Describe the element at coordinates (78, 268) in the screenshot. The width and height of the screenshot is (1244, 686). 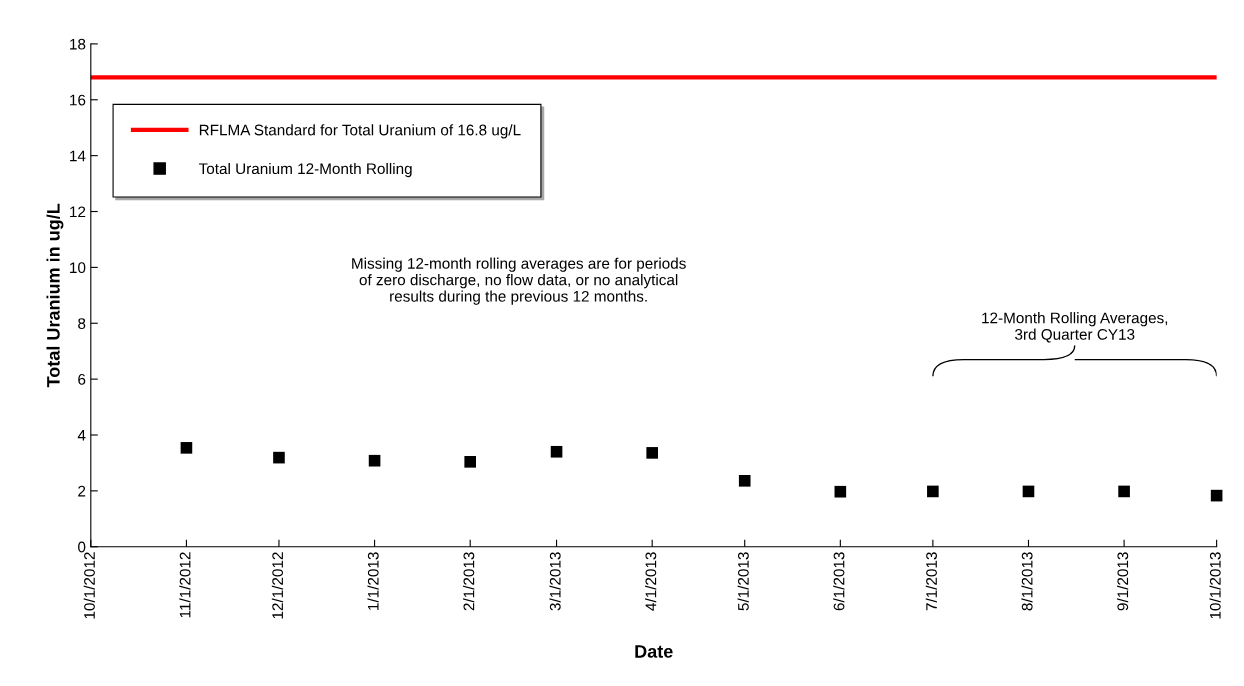
I see `y-tick-label: 10` at that location.